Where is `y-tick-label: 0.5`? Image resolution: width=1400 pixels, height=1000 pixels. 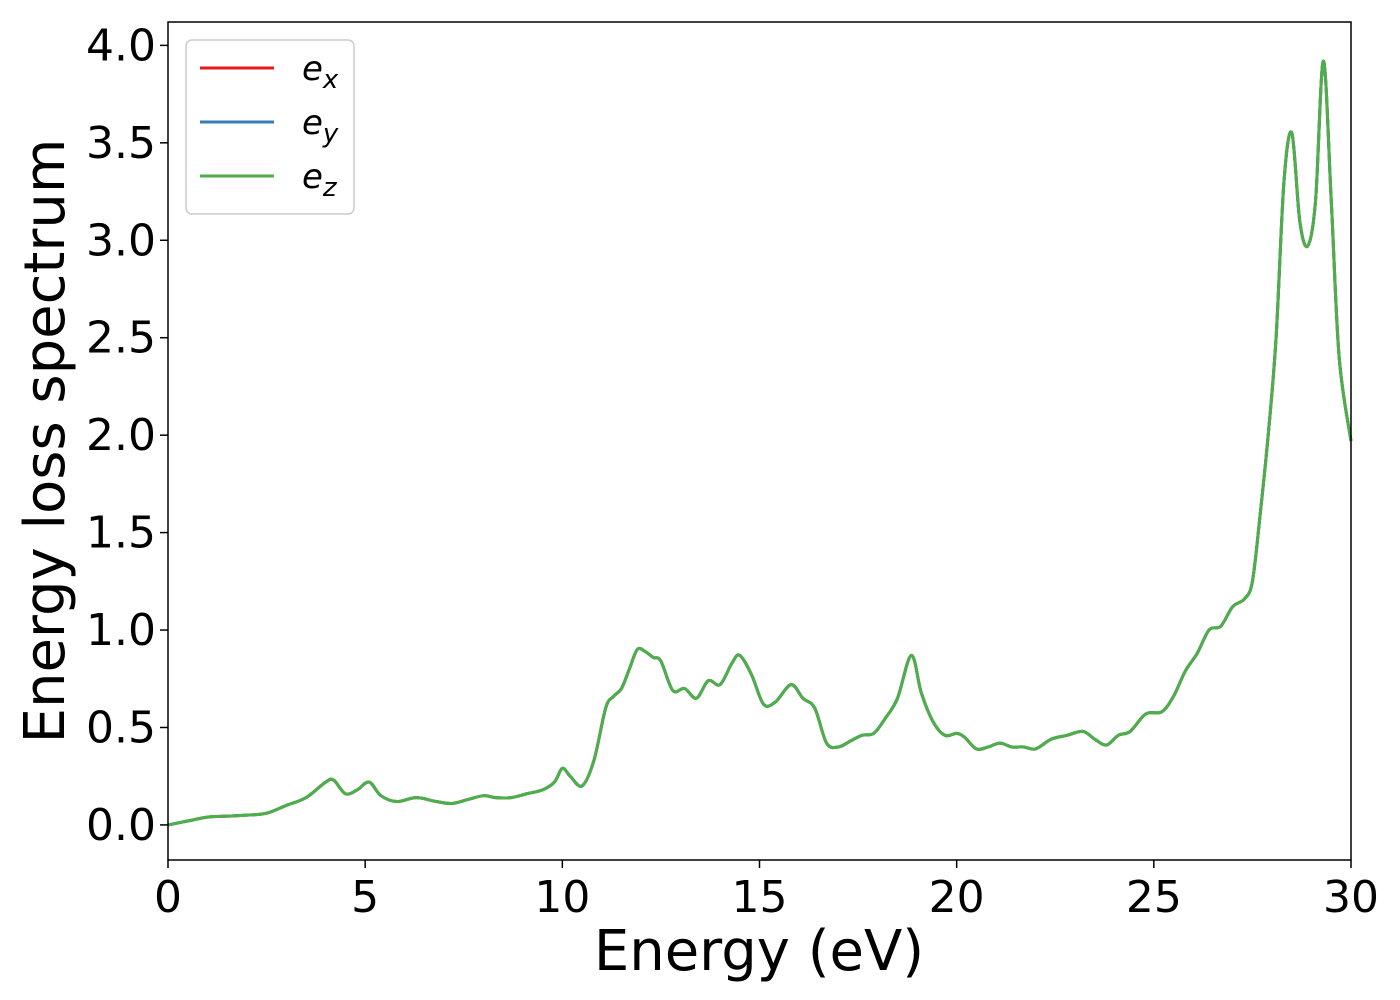
y-tick-label: 0.5 is located at coordinates (121, 727).